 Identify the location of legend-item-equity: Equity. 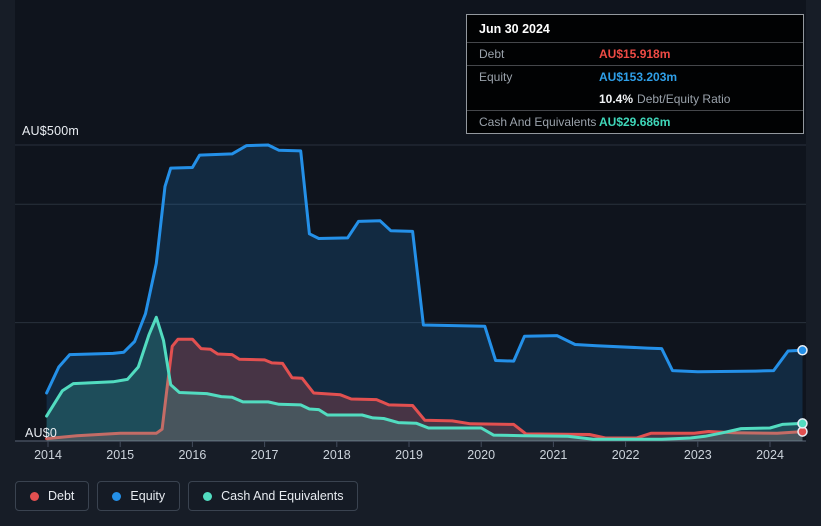
(139, 496).